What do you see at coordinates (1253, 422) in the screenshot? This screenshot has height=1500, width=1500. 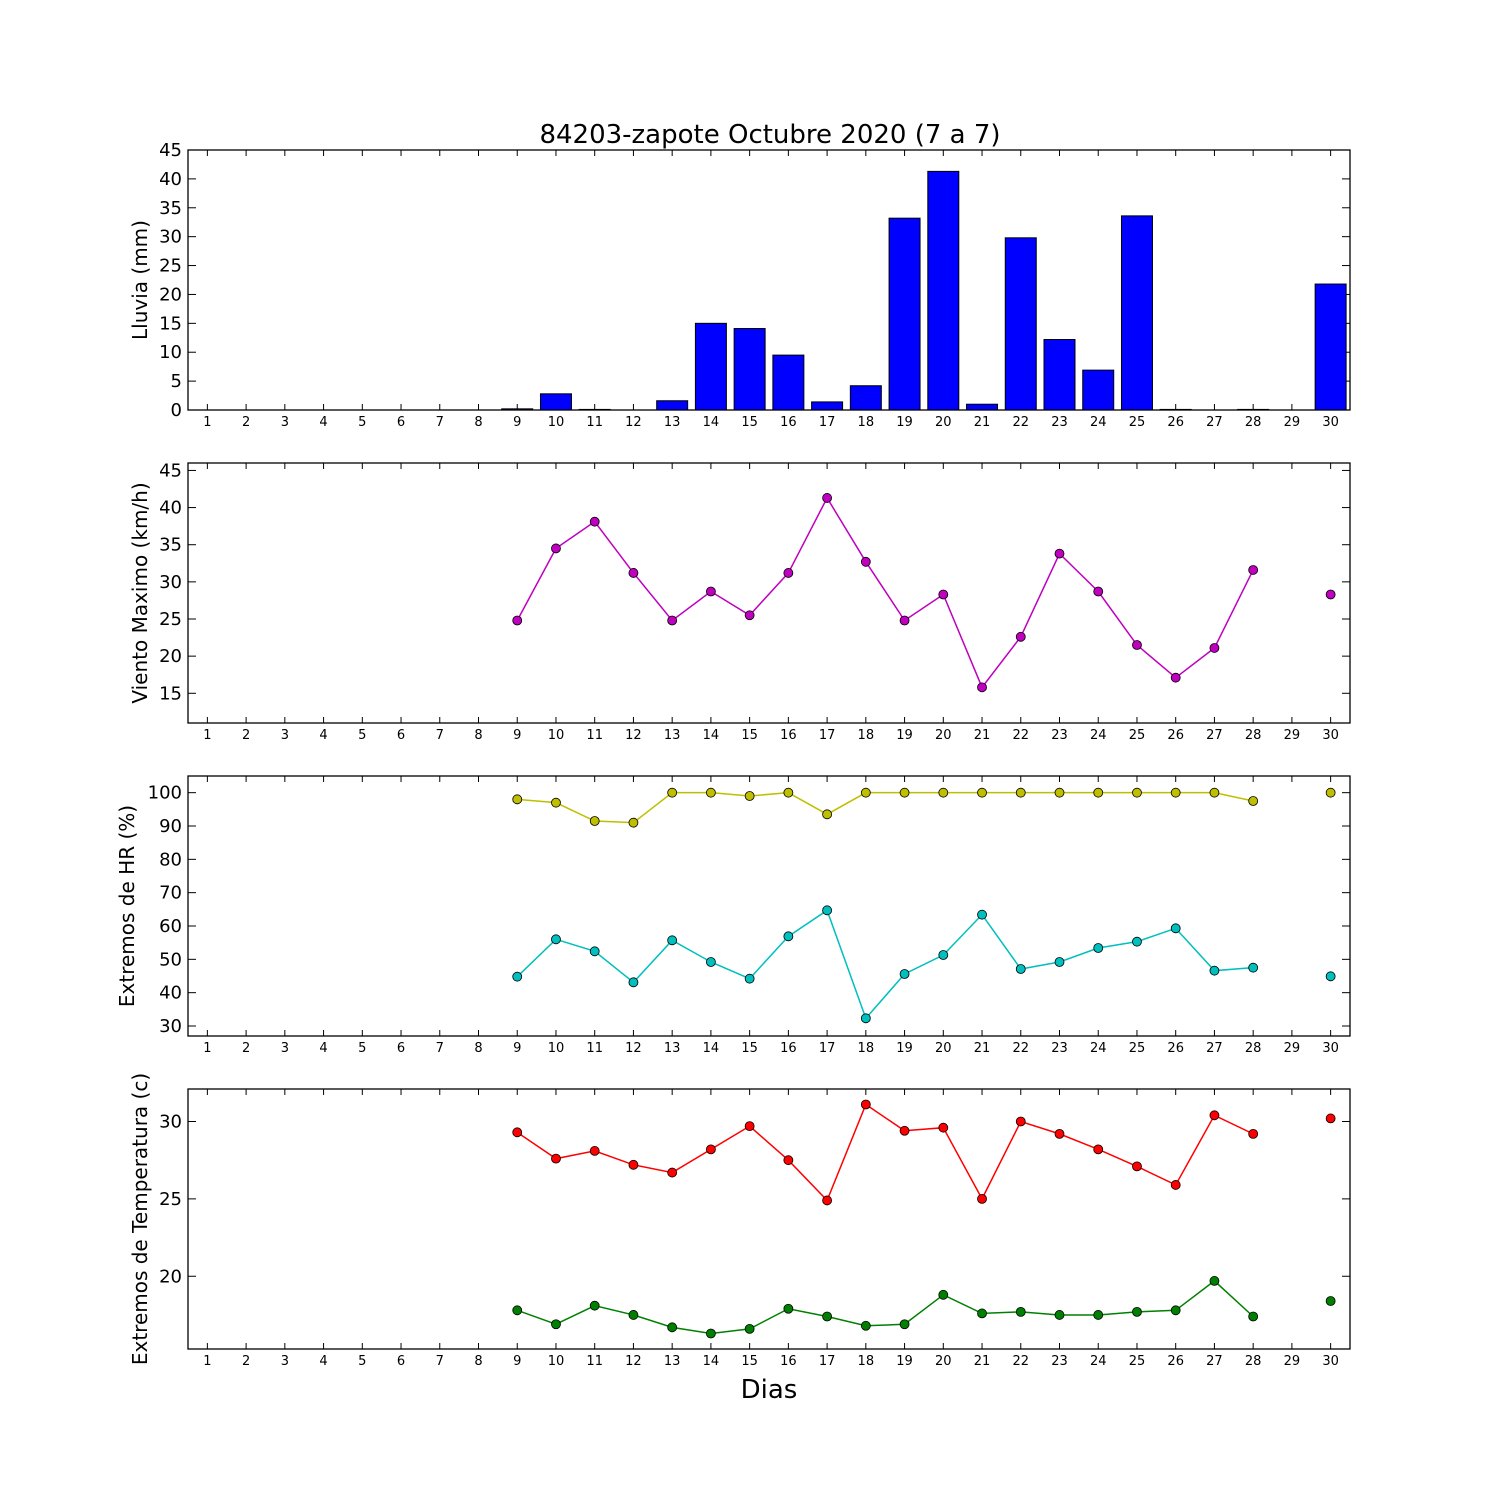 I see `x-tick-label: 28` at bounding box center [1253, 422].